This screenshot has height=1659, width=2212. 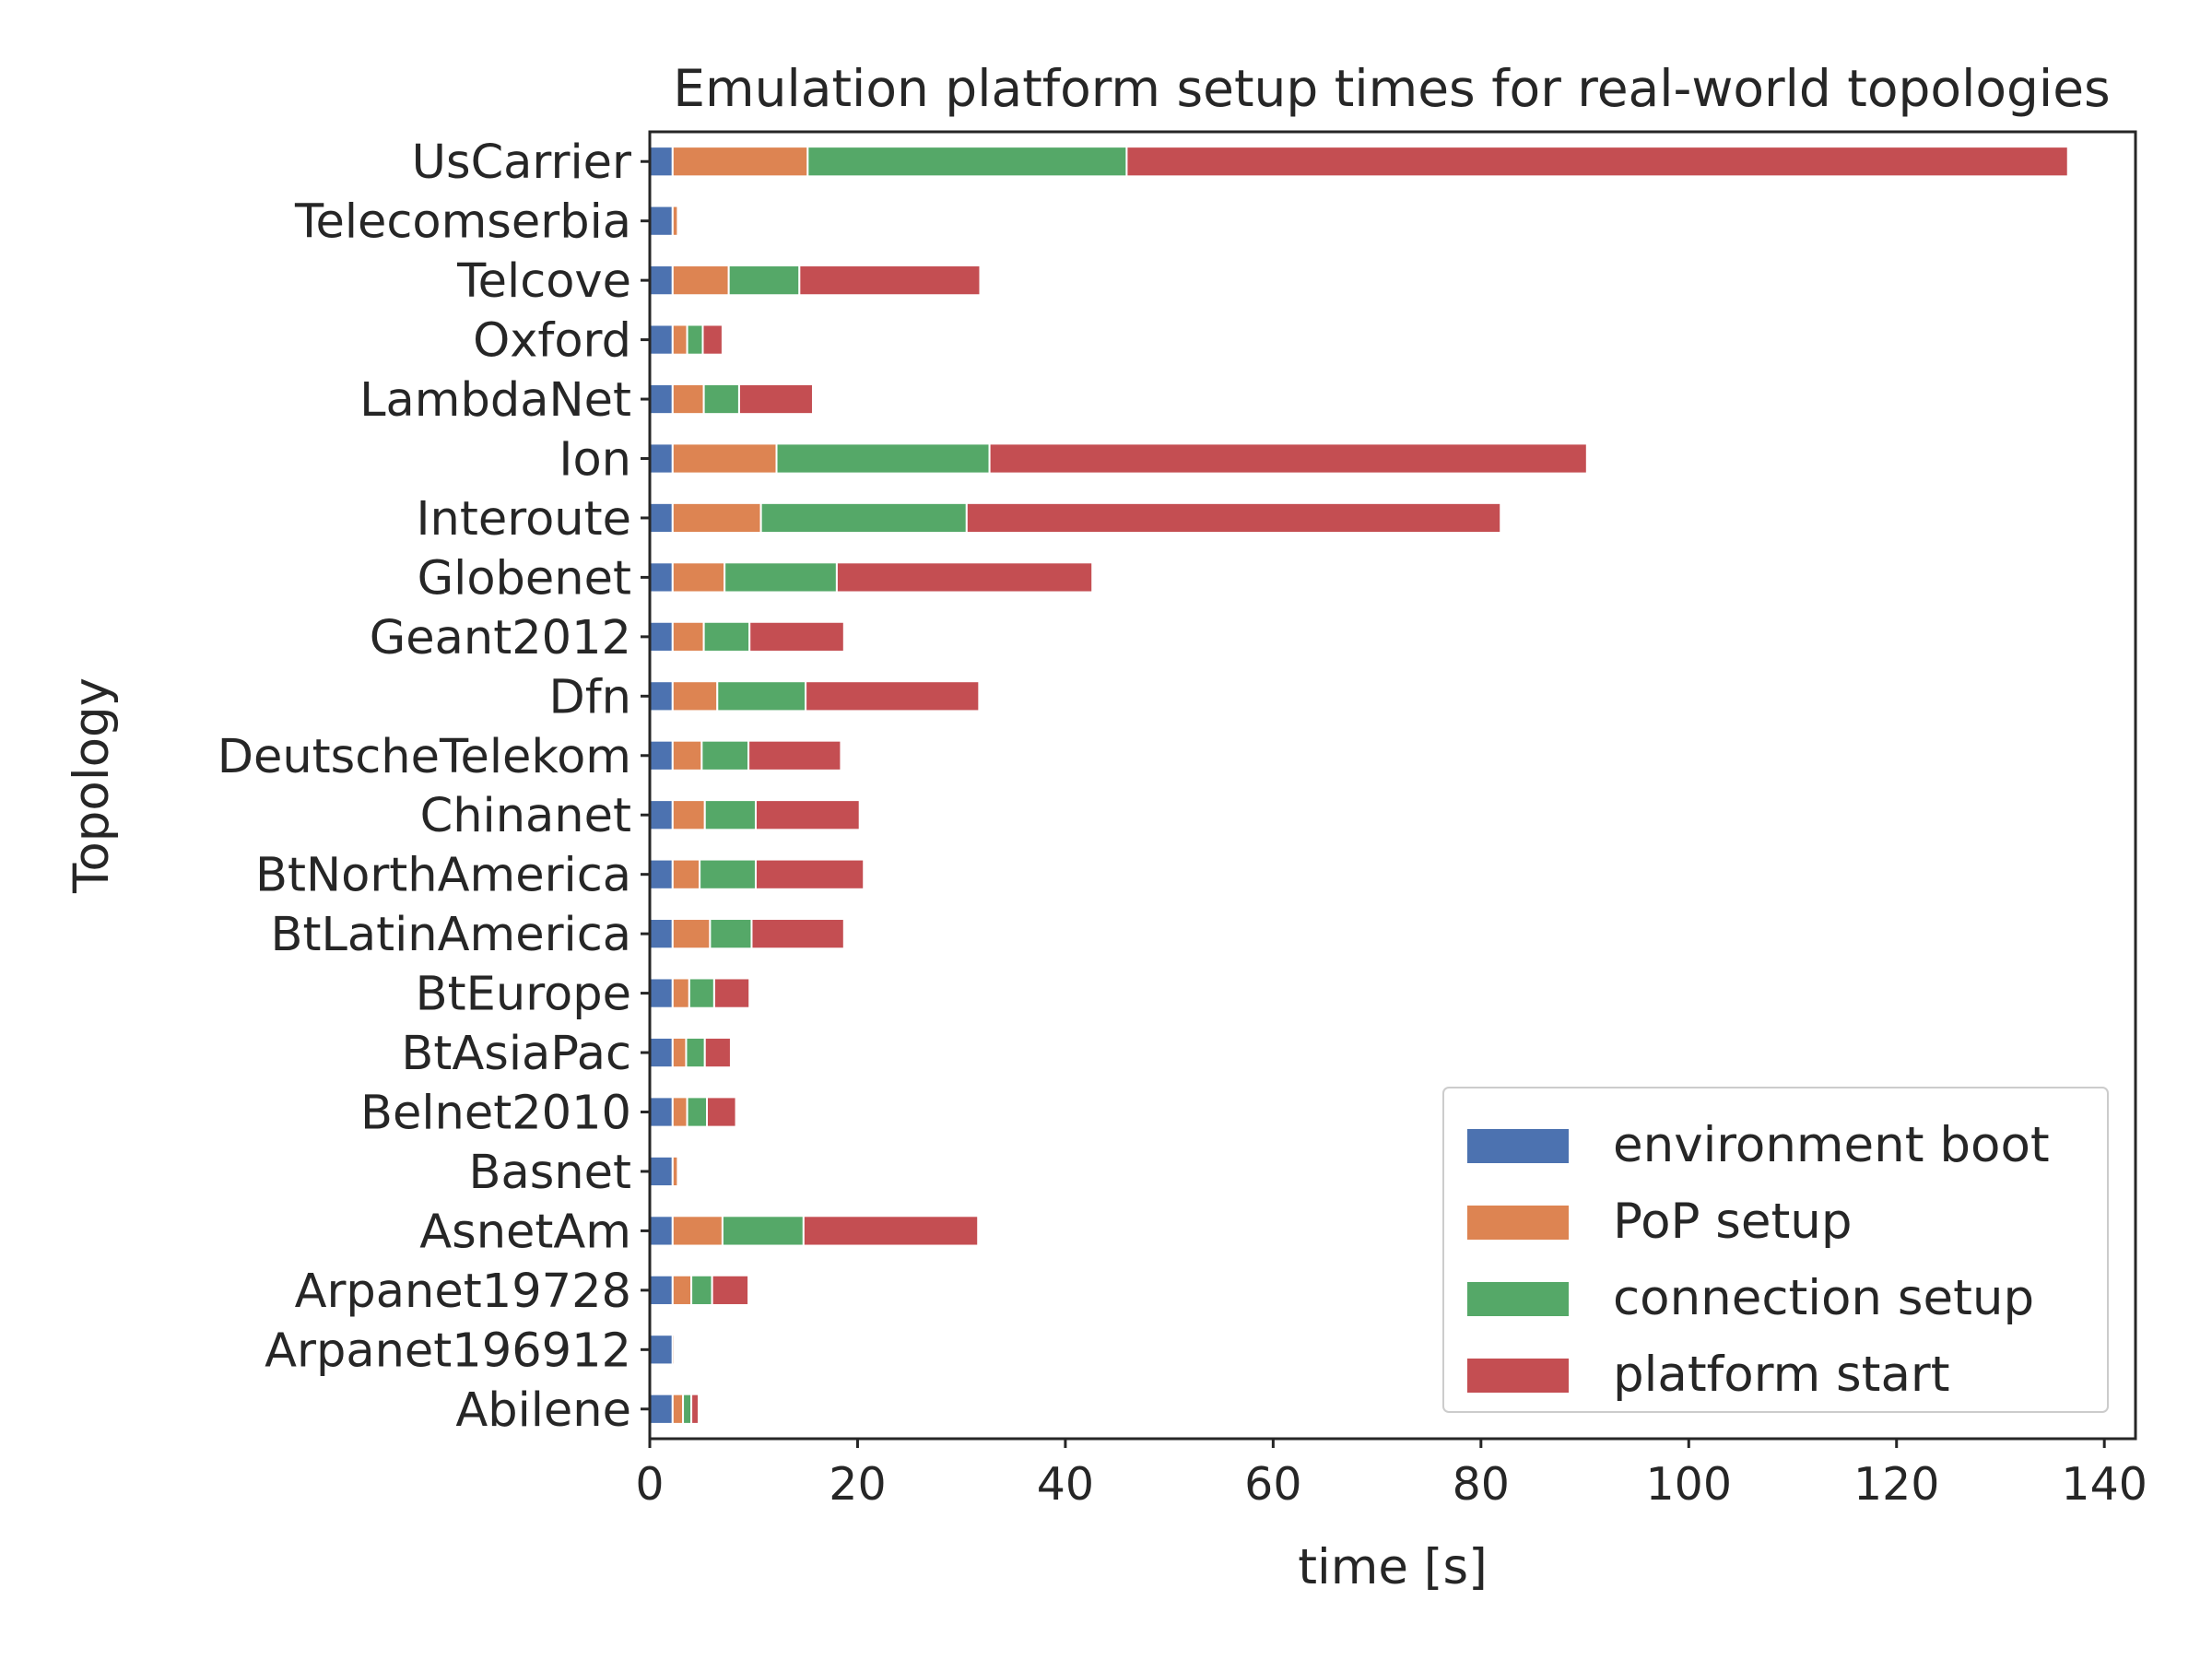 What do you see at coordinates (661, 815) in the screenshot?
I see `bar-Chinanet-environment-boot` at bounding box center [661, 815].